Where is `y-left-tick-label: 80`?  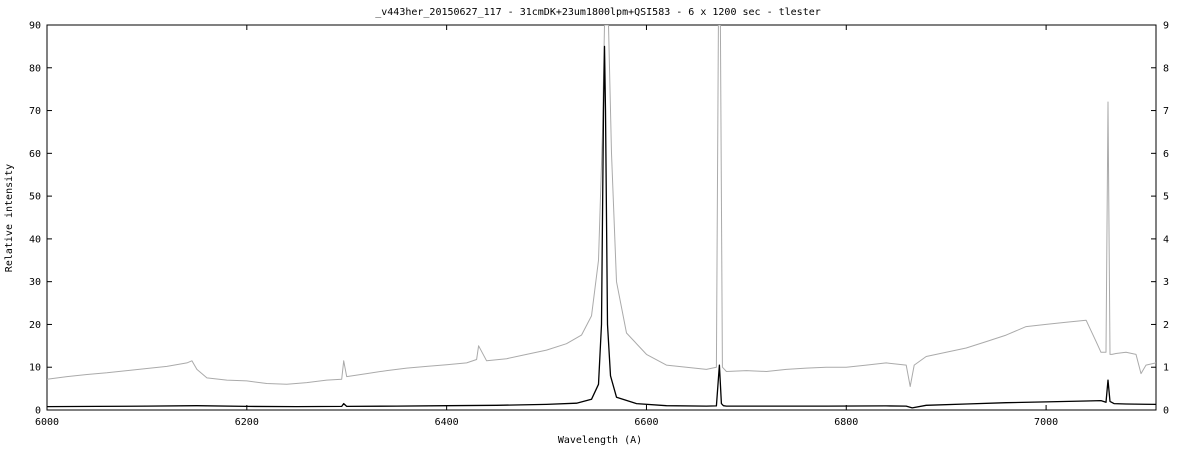
y-left-tick-label: 80 is located at coordinates (35, 68).